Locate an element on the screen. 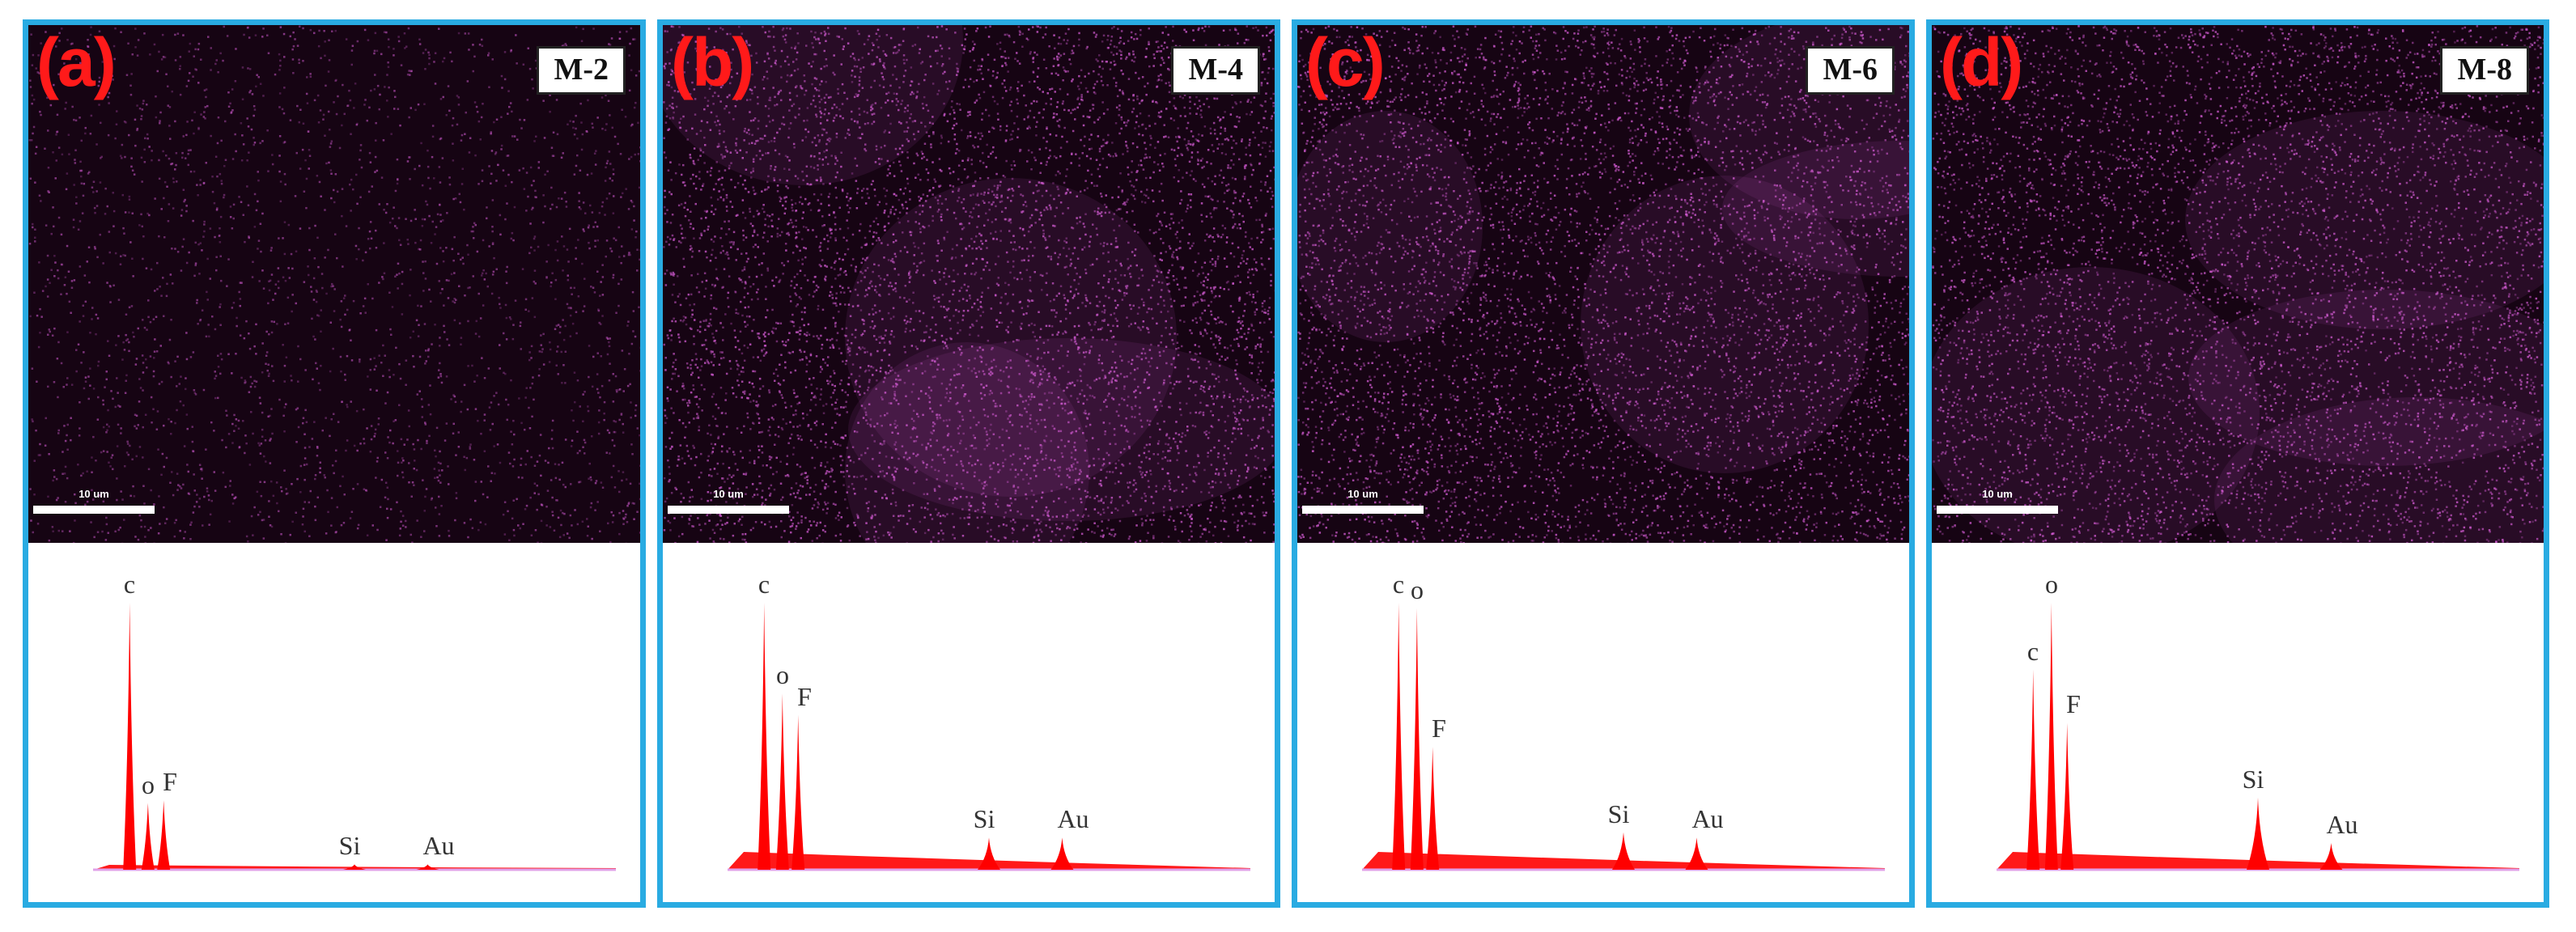 The width and height of the screenshot is (2576, 932). elemental-map: (c) M-6 10 um is located at coordinates (1603, 284).